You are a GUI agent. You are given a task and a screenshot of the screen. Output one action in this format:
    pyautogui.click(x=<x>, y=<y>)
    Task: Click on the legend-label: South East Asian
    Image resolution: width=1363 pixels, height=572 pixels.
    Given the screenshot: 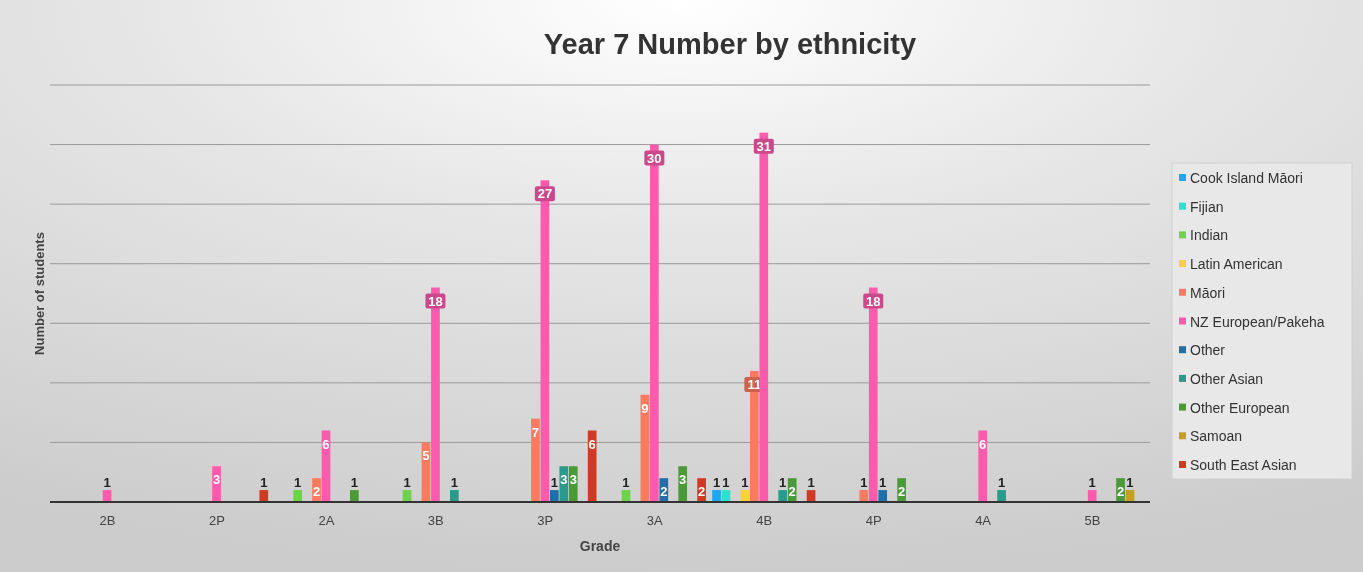 What is the action you would take?
    pyautogui.click(x=1243, y=465)
    